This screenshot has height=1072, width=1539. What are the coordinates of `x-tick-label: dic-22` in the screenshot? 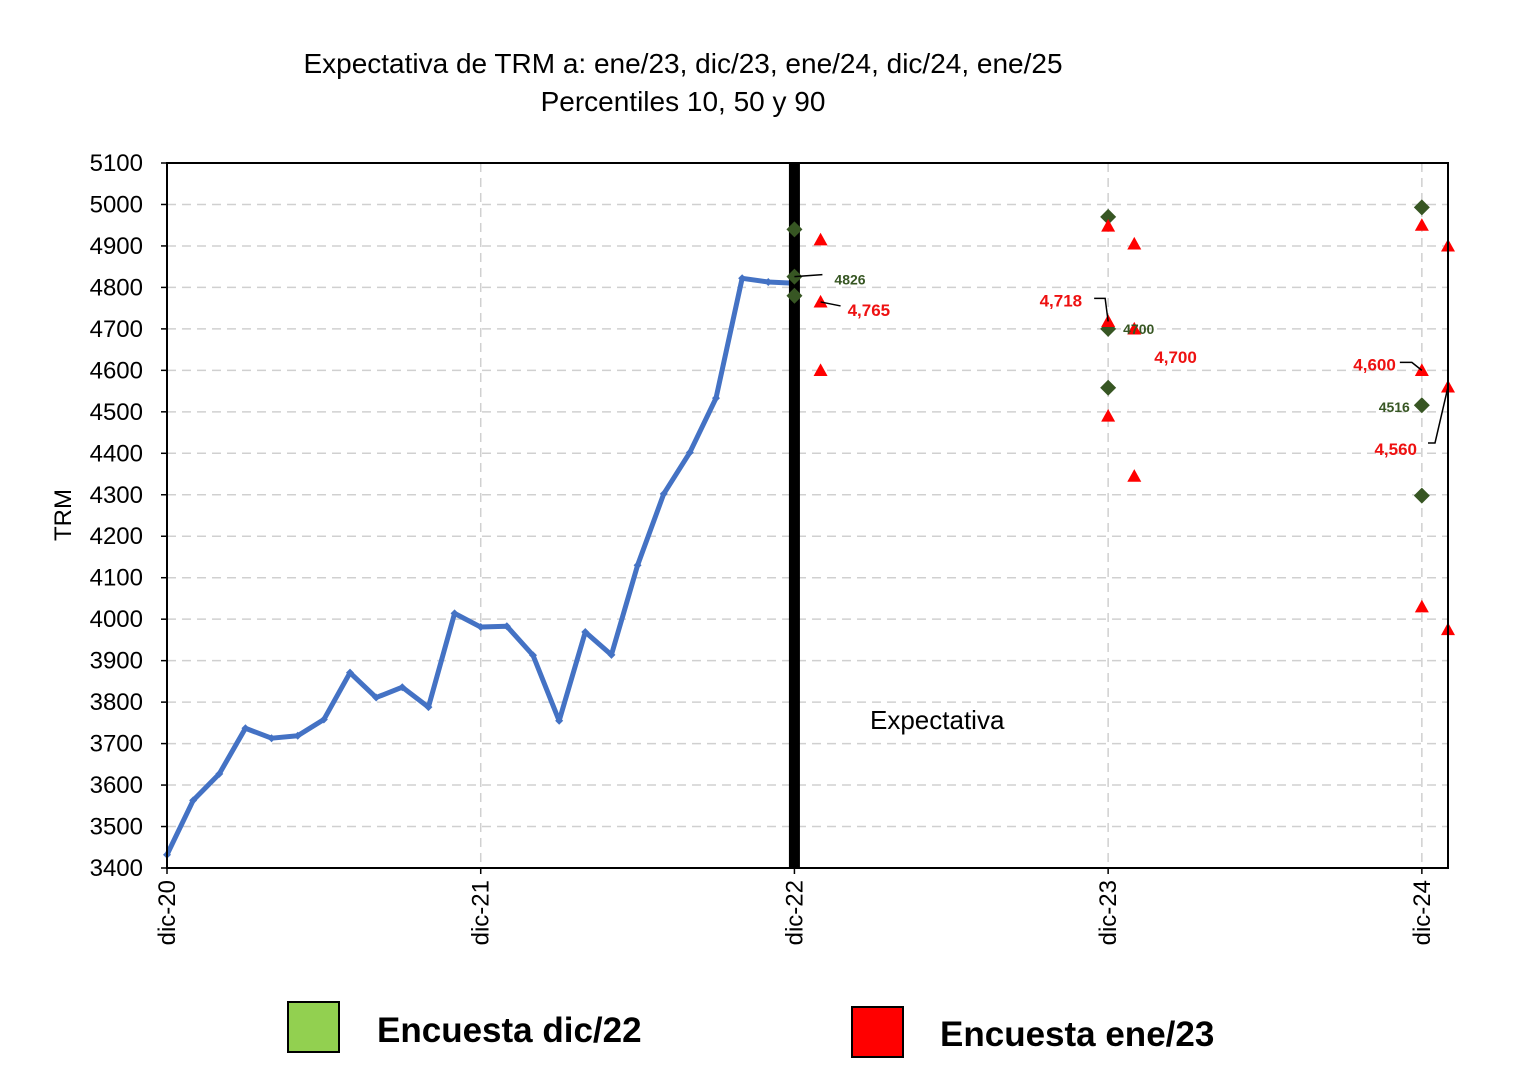 It's located at (794, 912).